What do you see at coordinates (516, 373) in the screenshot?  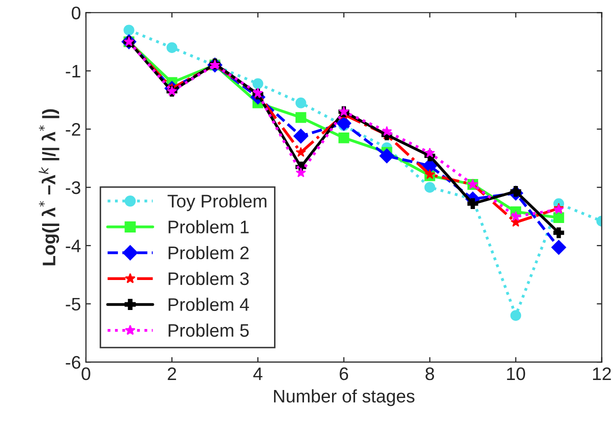 I see `x-tick-label: 10` at bounding box center [516, 373].